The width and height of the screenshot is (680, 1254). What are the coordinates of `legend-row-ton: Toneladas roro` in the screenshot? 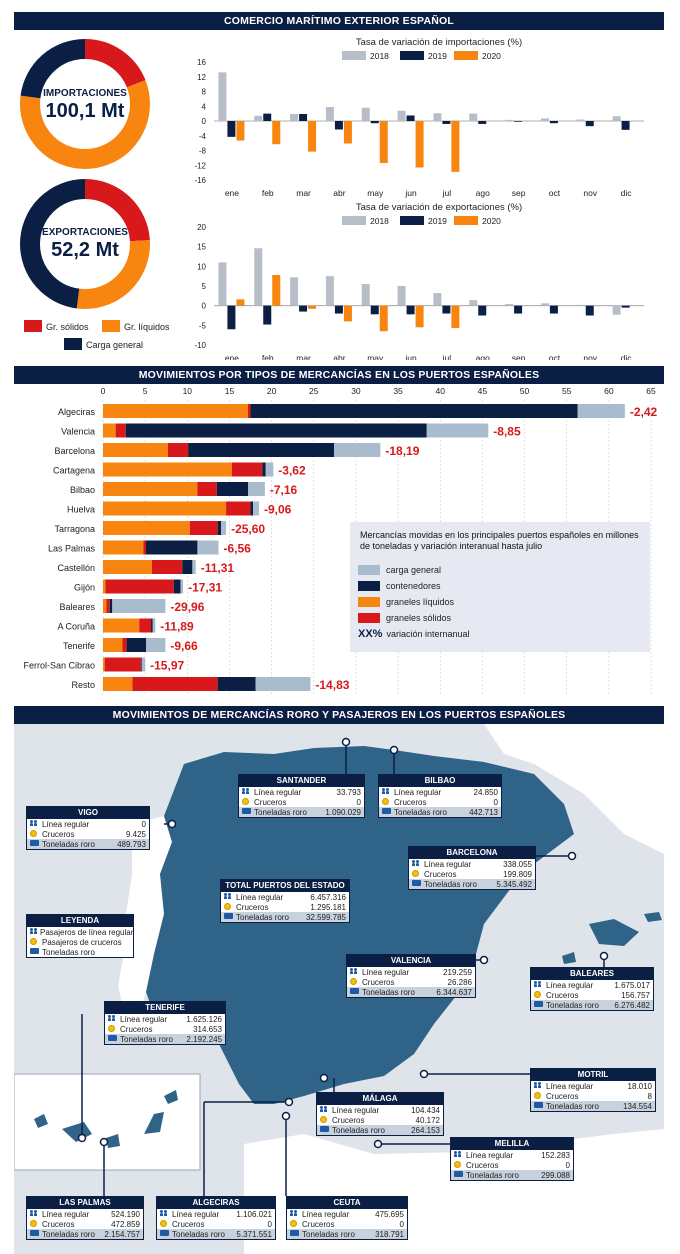 It's located at (80, 952).